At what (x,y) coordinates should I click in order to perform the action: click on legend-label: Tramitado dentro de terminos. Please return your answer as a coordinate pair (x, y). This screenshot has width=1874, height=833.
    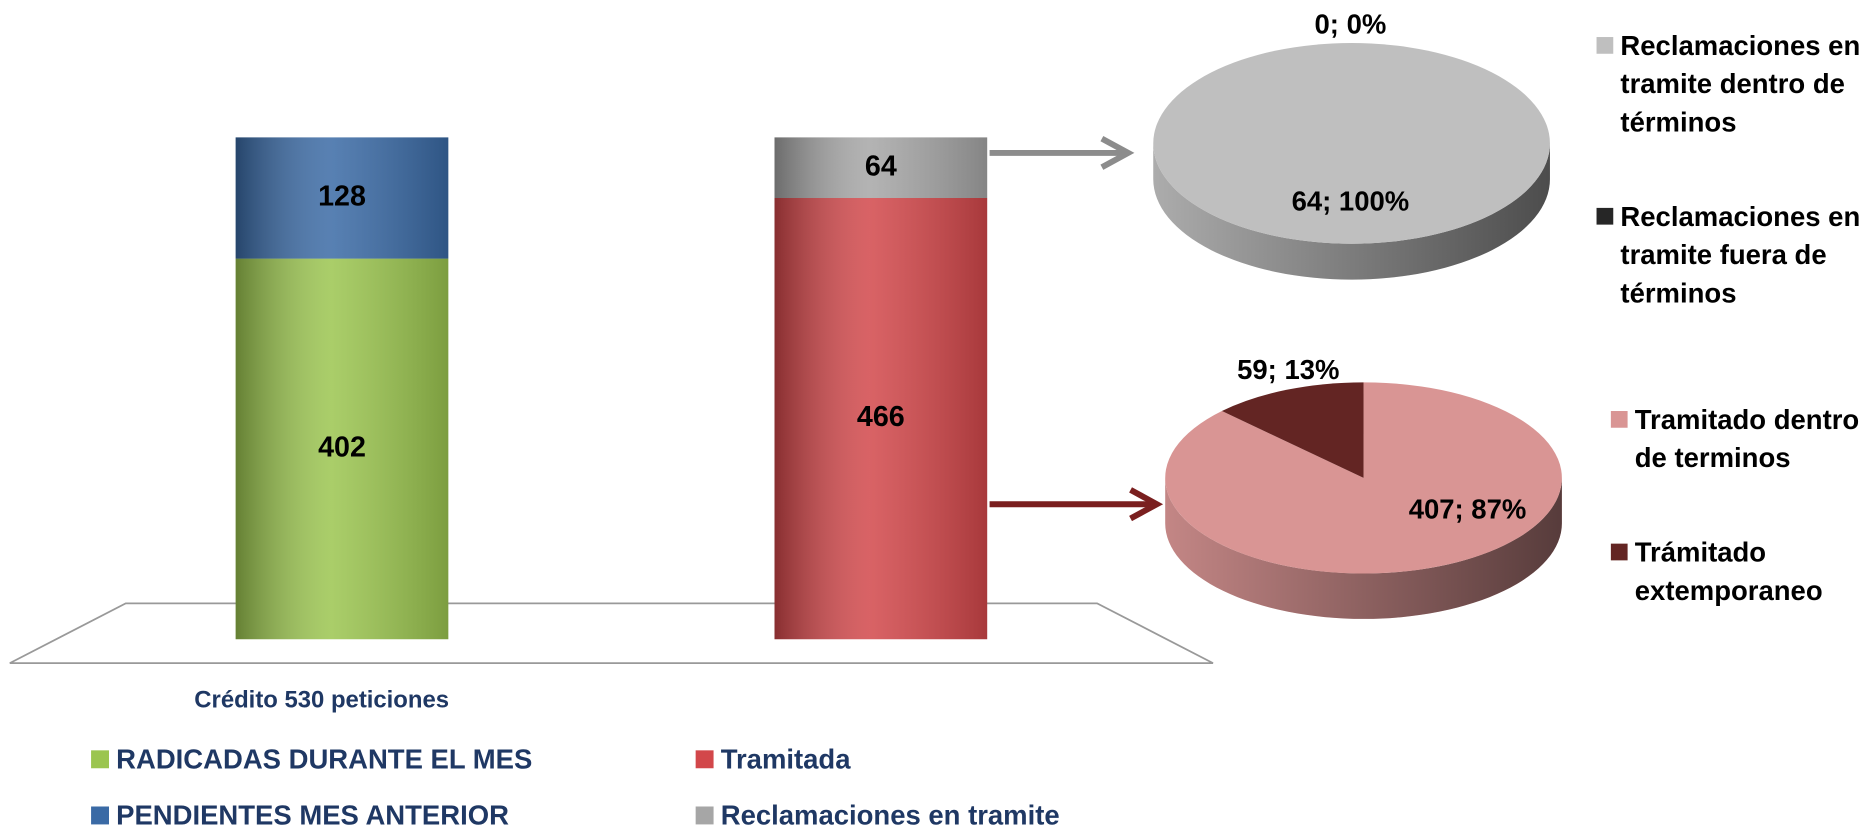
    Looking at the image, I should click on (1747, 438).